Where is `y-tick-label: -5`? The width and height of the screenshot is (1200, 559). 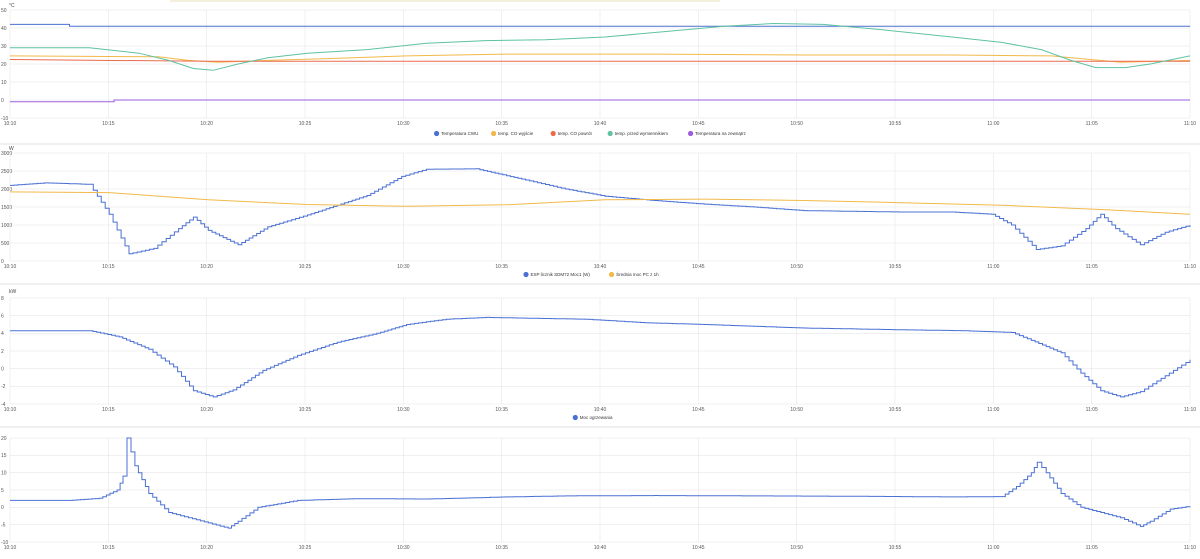
y-tick-label: -5 is located at coordinates (3, 525).